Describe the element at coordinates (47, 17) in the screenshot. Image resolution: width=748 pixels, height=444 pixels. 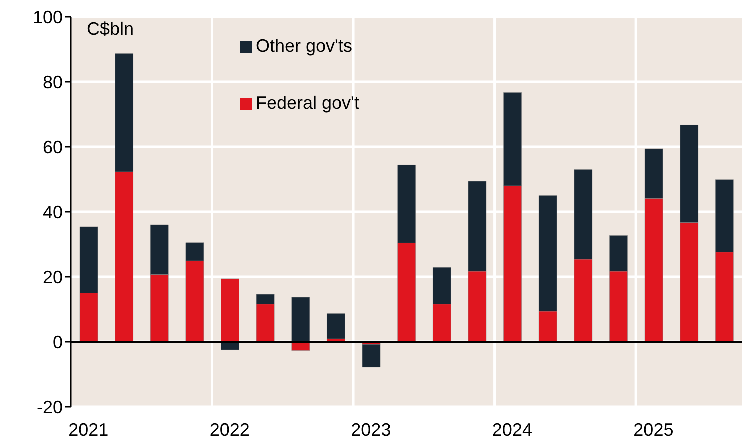
I see `y-tick-label: 100` at that location.